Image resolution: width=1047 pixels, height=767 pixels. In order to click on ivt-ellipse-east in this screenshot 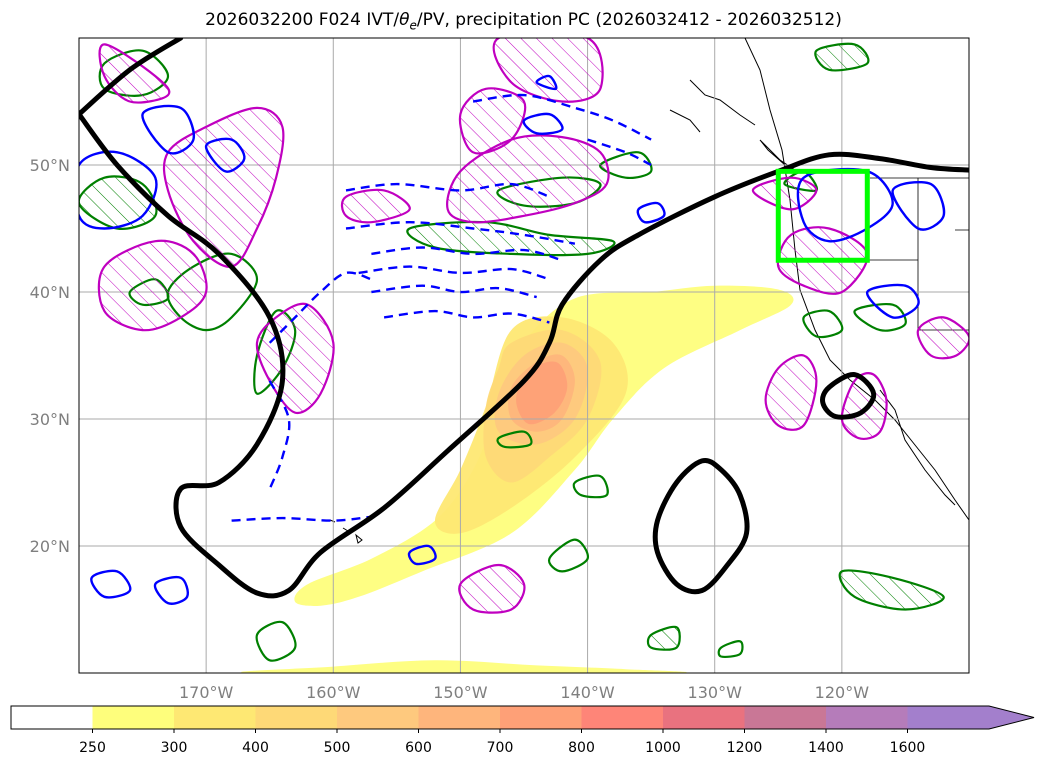, I will do `click(848, 396)`.